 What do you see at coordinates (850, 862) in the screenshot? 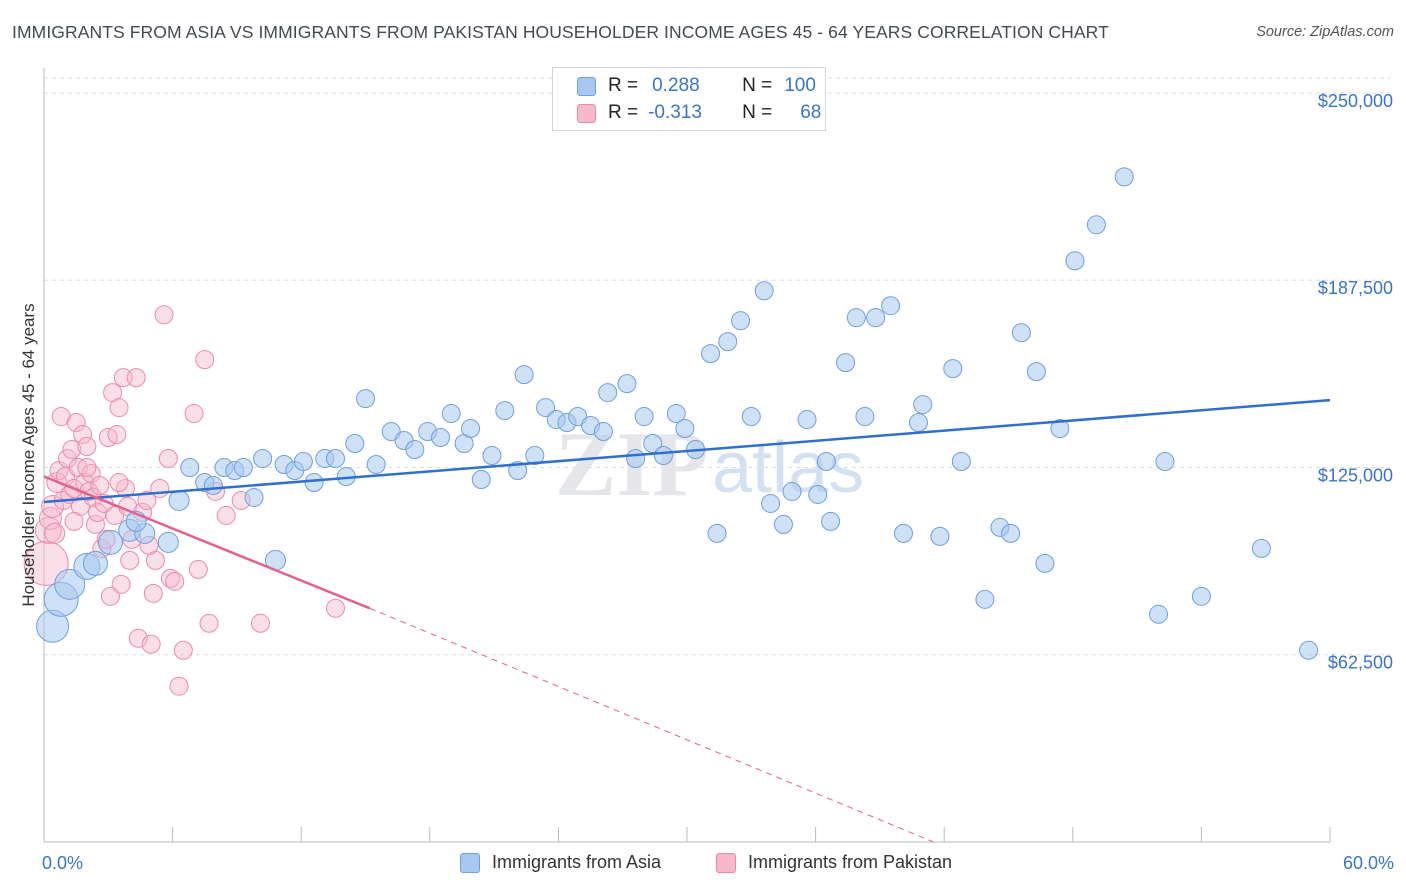
I see `legend-label-pakistan: Immigrants from Pakistan` at bounding box center [850, 862].